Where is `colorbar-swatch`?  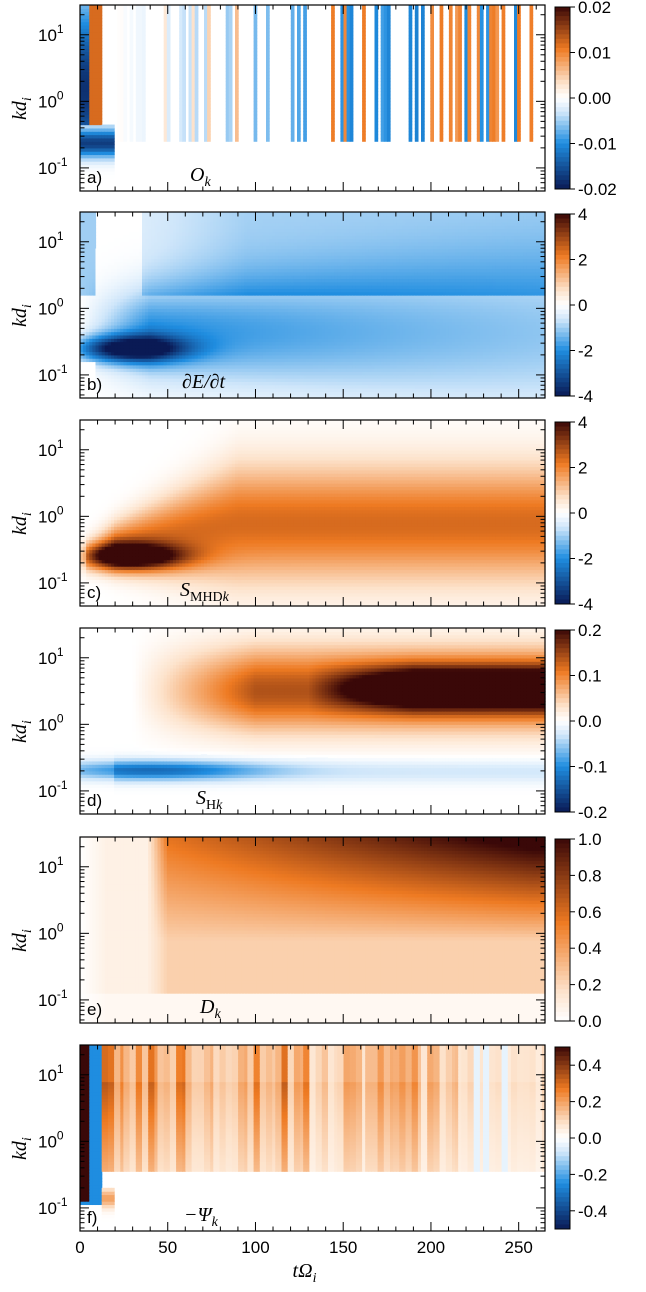
colorbar-swatch is located at coordinates (562, 105).